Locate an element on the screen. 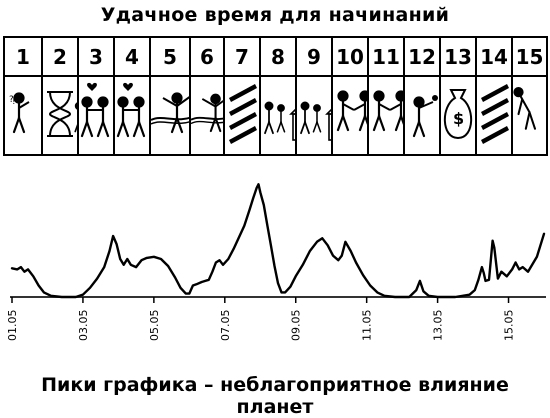 The height and width of the screenshot is (418, 550). x-tick-label: 15.05 is located at coordinates (509, 326).